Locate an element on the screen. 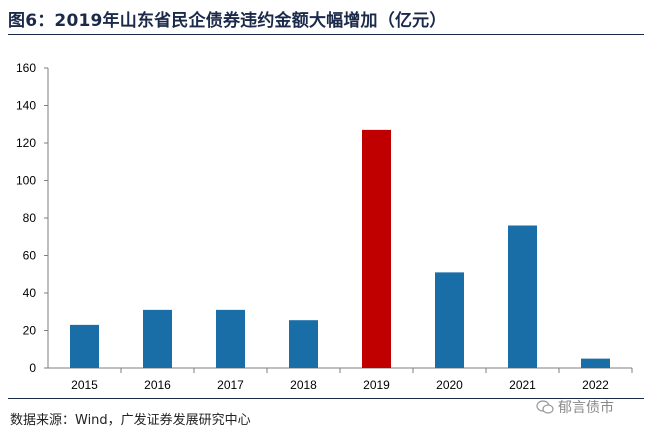 The height and width of the screenshot is (437, 650). y-tick-label: 0 is located at coordinates (32, 368).